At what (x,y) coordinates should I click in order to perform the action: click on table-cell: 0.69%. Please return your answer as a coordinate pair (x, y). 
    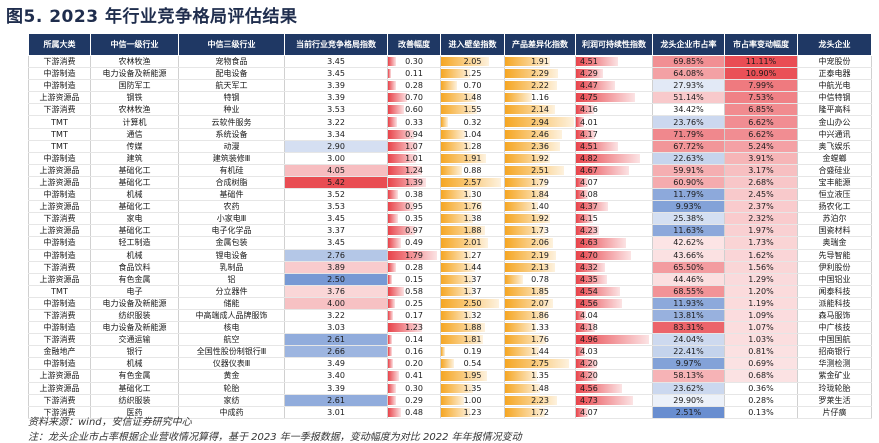
    Looking at the image, I should click on (761, 364).